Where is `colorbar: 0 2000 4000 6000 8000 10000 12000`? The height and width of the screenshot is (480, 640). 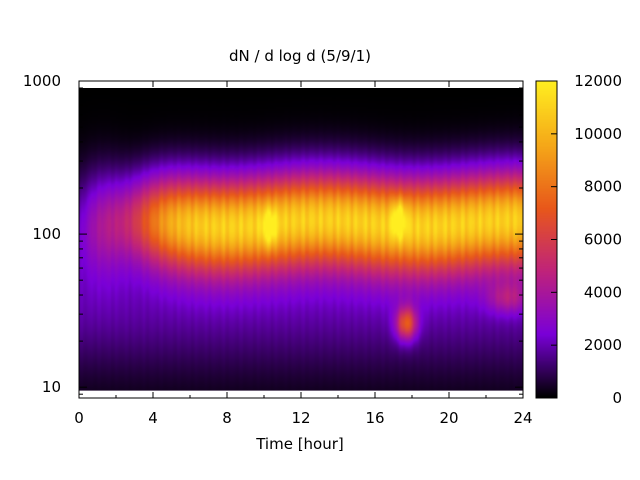 colorbar: 0 2000 4000 6000 8000 10000 12000 is located at coordinates (578, 239).